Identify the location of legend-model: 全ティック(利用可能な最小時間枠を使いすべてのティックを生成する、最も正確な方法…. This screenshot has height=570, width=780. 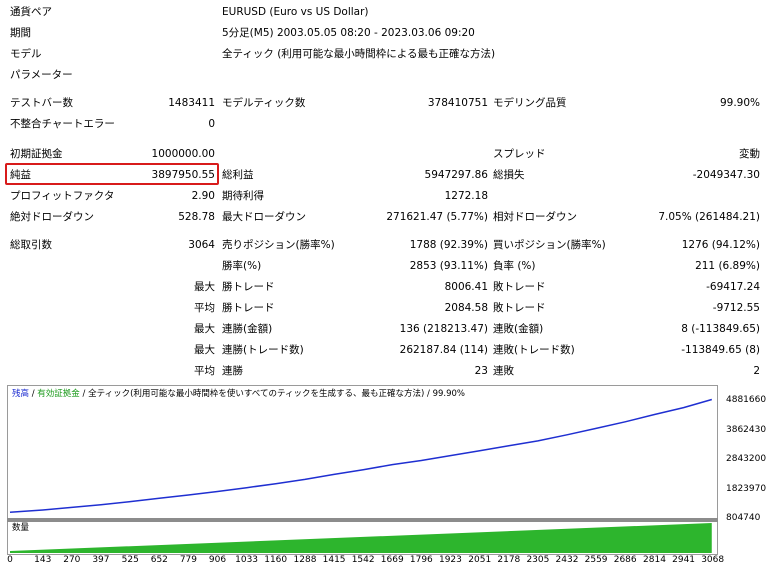
(256, 394).